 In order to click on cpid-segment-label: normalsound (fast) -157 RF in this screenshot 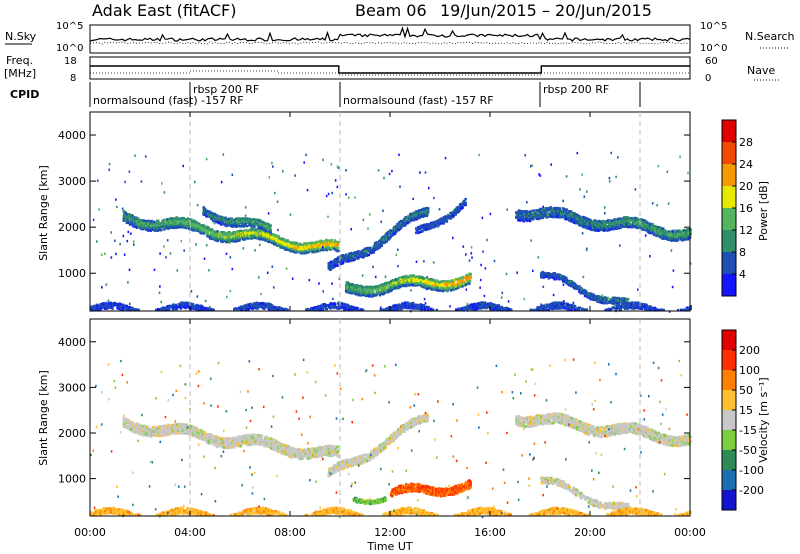, I will do `click(168, 100)`.